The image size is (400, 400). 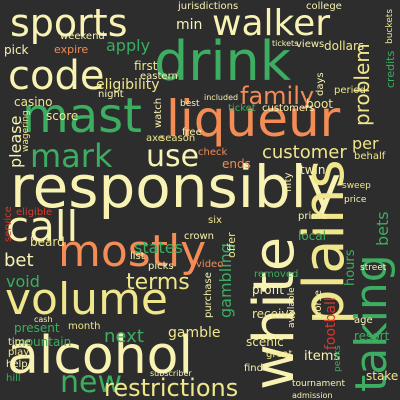 What do you see at coordinates (208, 6) in the screenshot?
I see `word-jurisdictions: jurisdictions` at bounding box center [208, 6].